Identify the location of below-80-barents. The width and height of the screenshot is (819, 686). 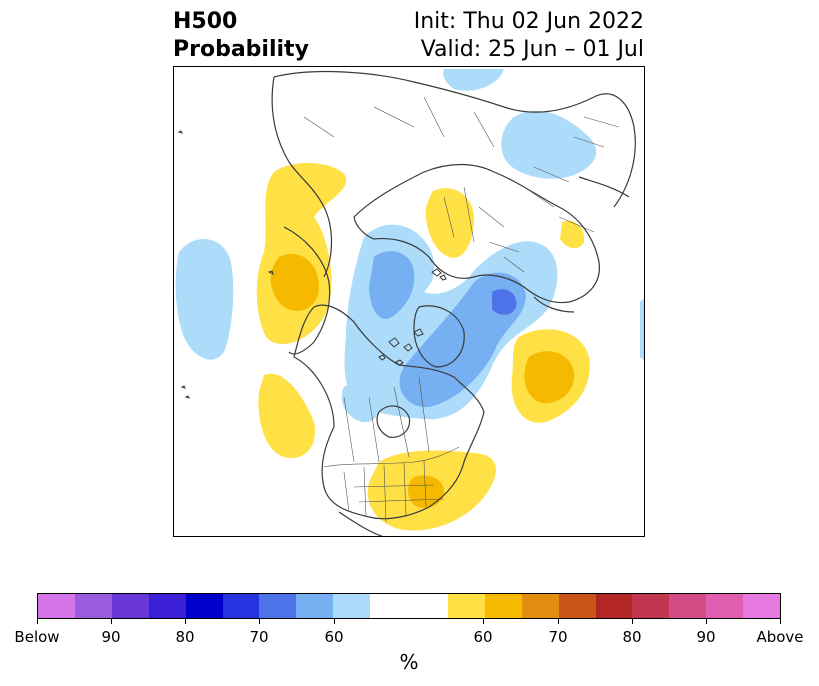
(504, 302).